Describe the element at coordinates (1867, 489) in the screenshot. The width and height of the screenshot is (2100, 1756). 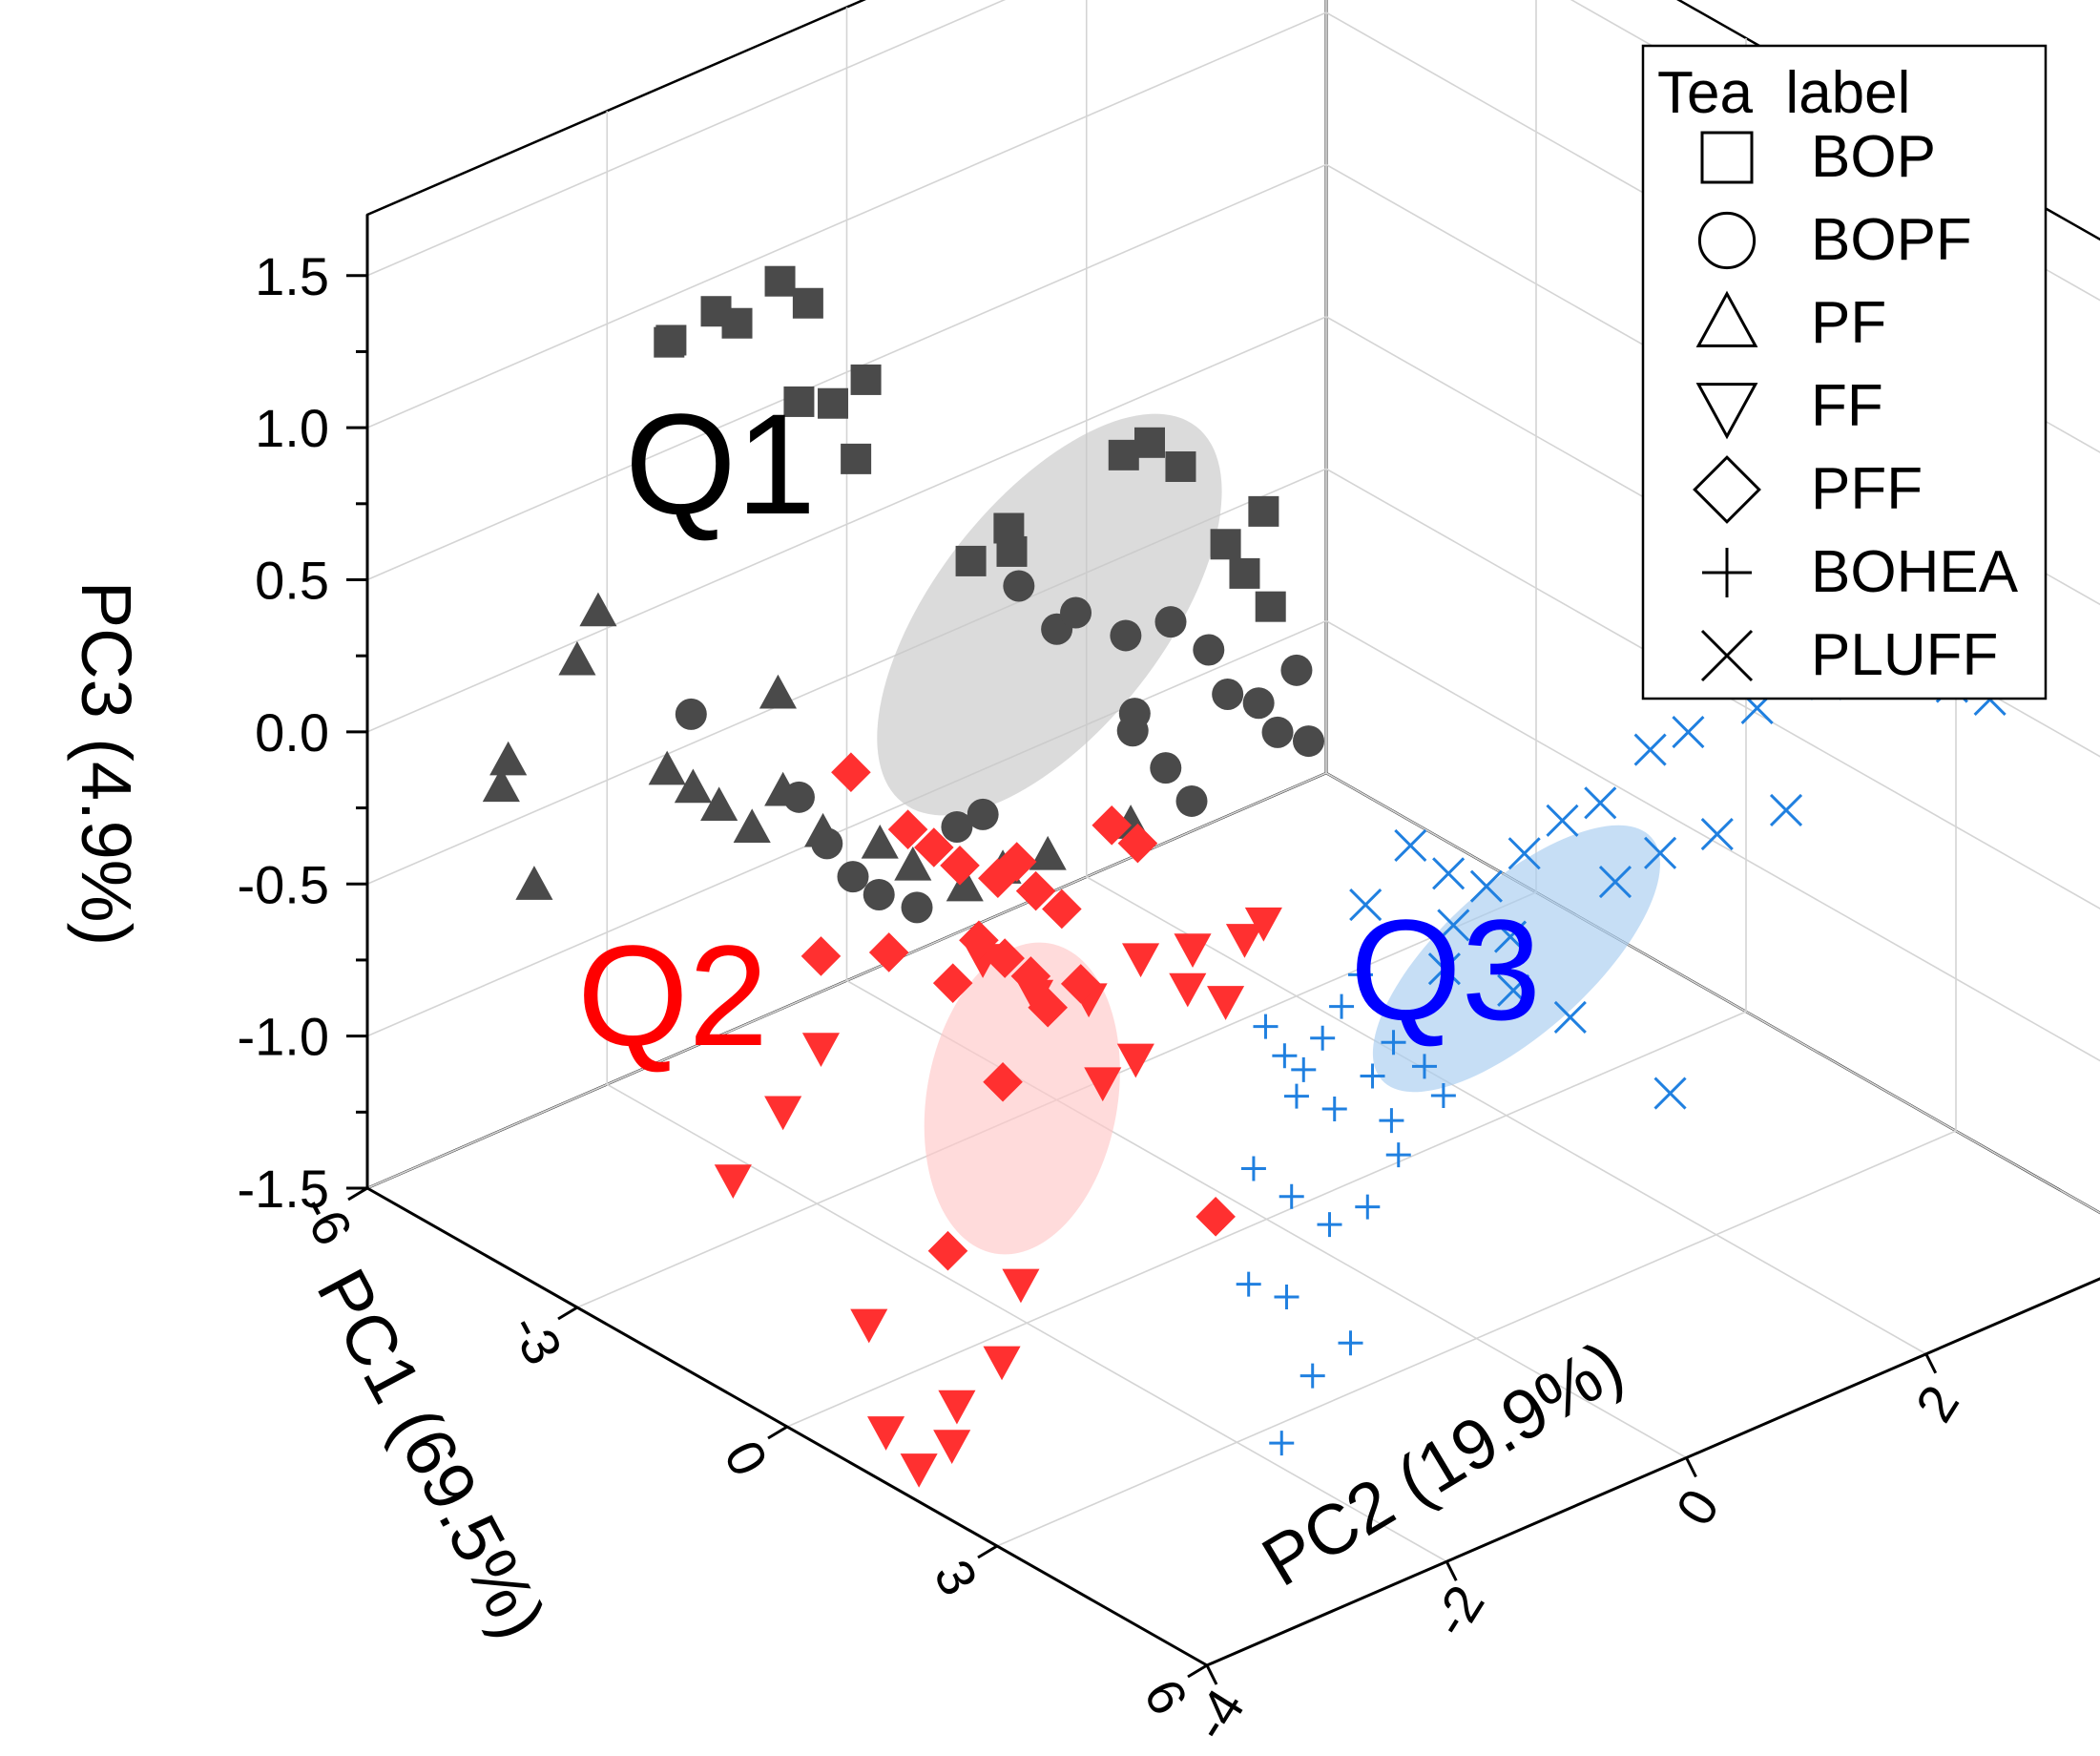
I see `legend-label: PFF` at that location.